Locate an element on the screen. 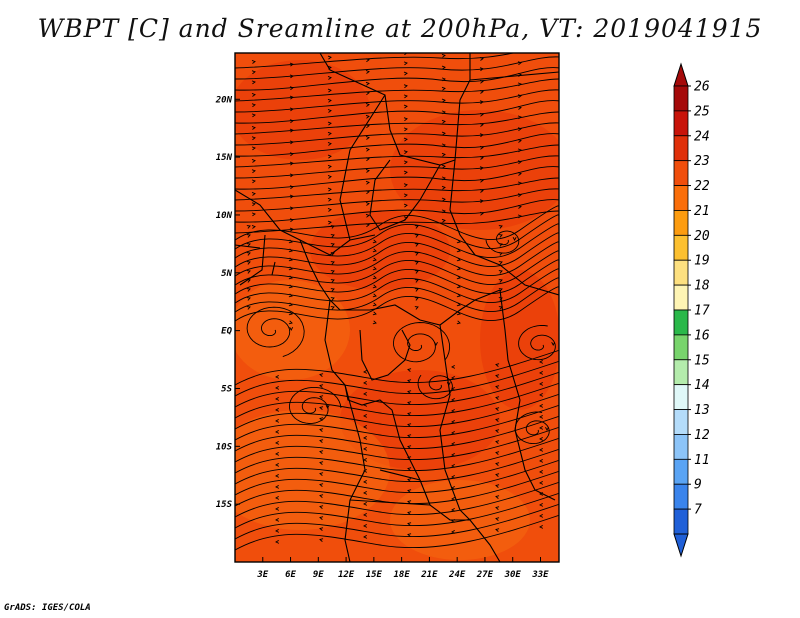  colorbar: 26 25 24 23 22 21 20 19 18 17 16 15 14 13 12 11 9 7 is located at coordinates (691, 310).